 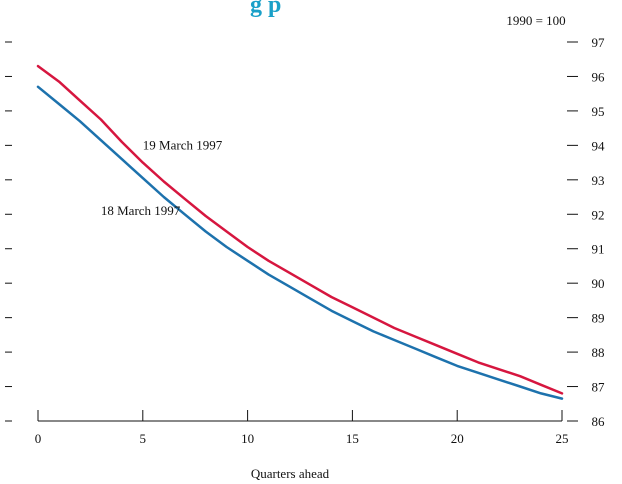 I want to click on left-axis-ticks, so click(x=8, y=231).